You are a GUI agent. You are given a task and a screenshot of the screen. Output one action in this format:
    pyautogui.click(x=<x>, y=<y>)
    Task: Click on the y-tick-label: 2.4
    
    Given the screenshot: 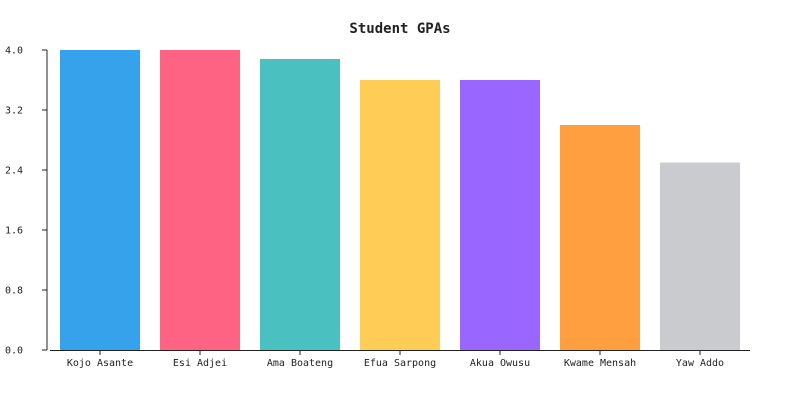 What is the action you would take?
    pyautogui.click(x=14, y=171)
    